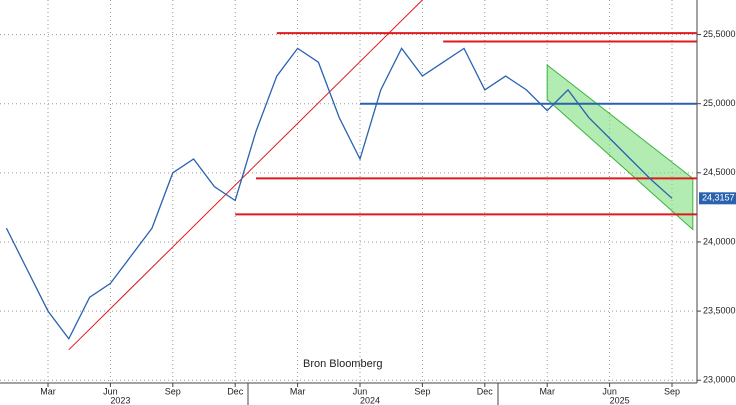 The width and height of the screenshot is (736, 405). I want to click on year-label: 2025, so click(620, 400).